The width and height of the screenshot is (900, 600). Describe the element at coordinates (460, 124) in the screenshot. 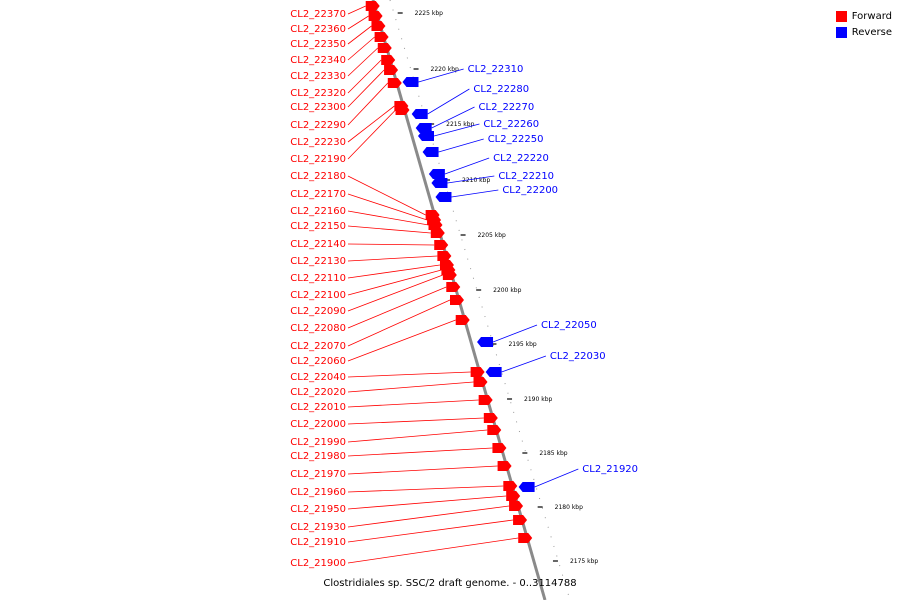

I see `tick-label: 2215 kbp` at that location.